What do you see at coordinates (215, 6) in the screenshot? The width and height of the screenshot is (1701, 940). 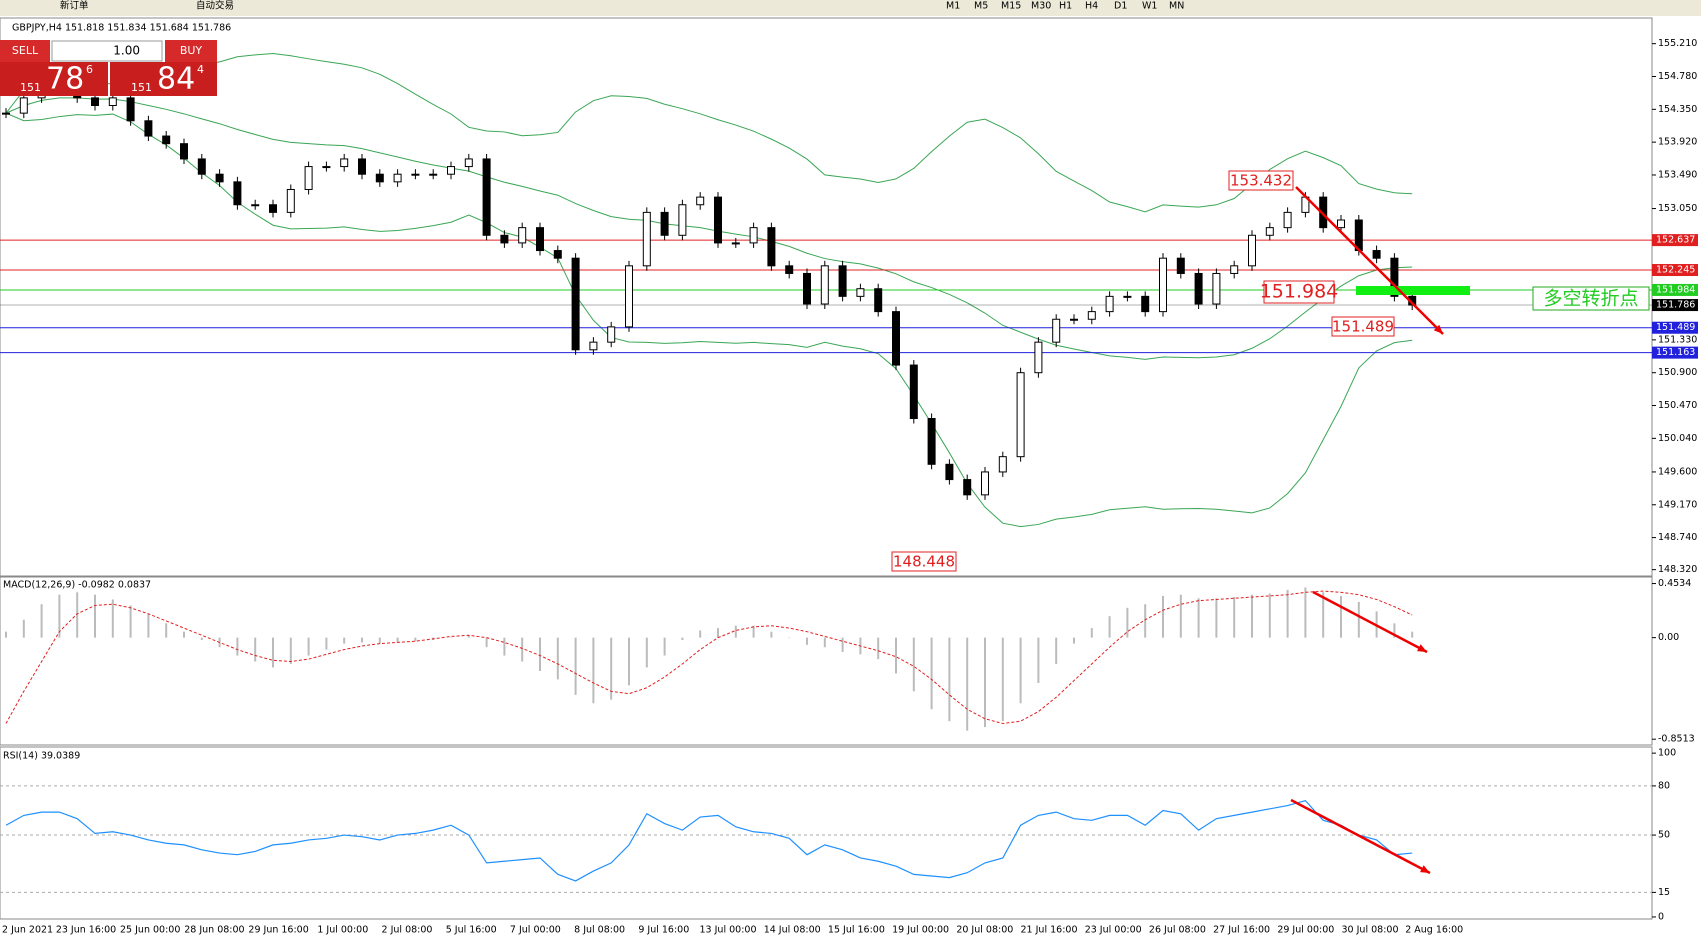 I see `auto-trading-button: 自动交易` at bounding box center [215, 6].